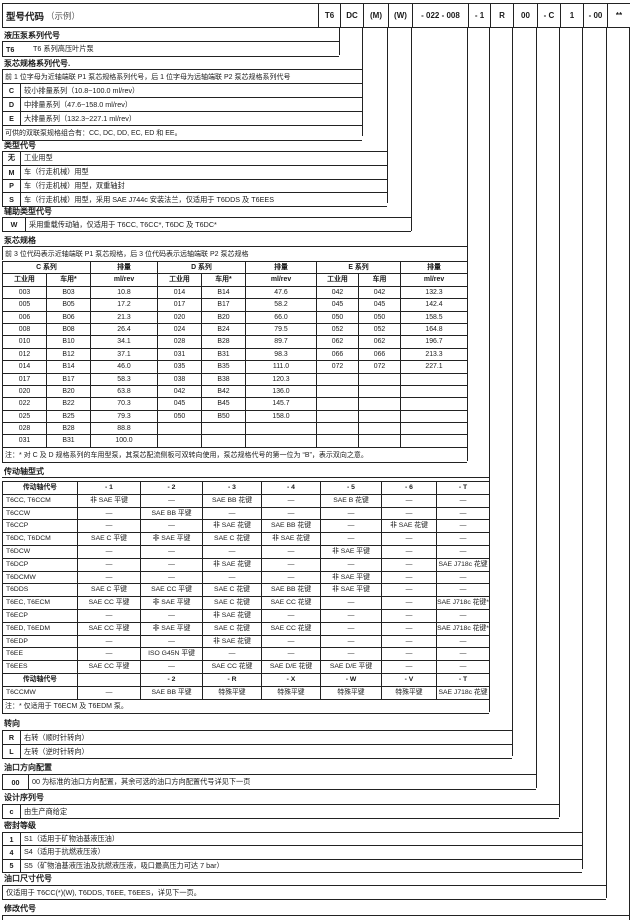  Describe the element at coordinates (124, 367) in the screenshot. I see `table-cell: 46.0` at that location.